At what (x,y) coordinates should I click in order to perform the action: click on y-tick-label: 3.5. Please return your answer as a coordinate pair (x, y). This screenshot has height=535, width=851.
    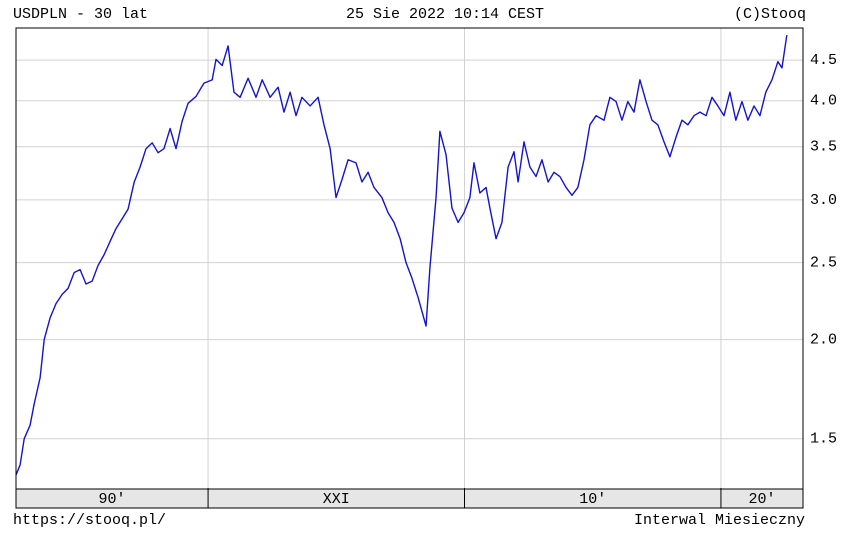
    Looking at the image, I should click on (823, 147).